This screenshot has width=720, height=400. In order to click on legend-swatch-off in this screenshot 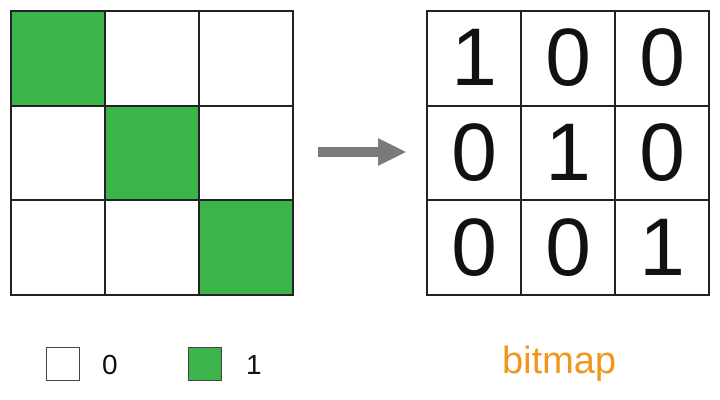, I will do `click(63, 364)`.